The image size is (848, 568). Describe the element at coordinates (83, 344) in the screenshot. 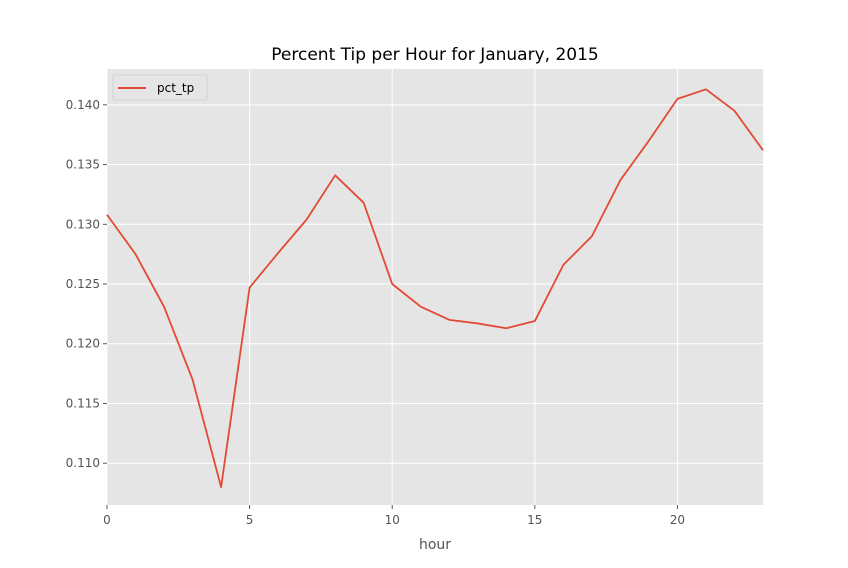

I see `y-tick-label: 0.120` at that location.